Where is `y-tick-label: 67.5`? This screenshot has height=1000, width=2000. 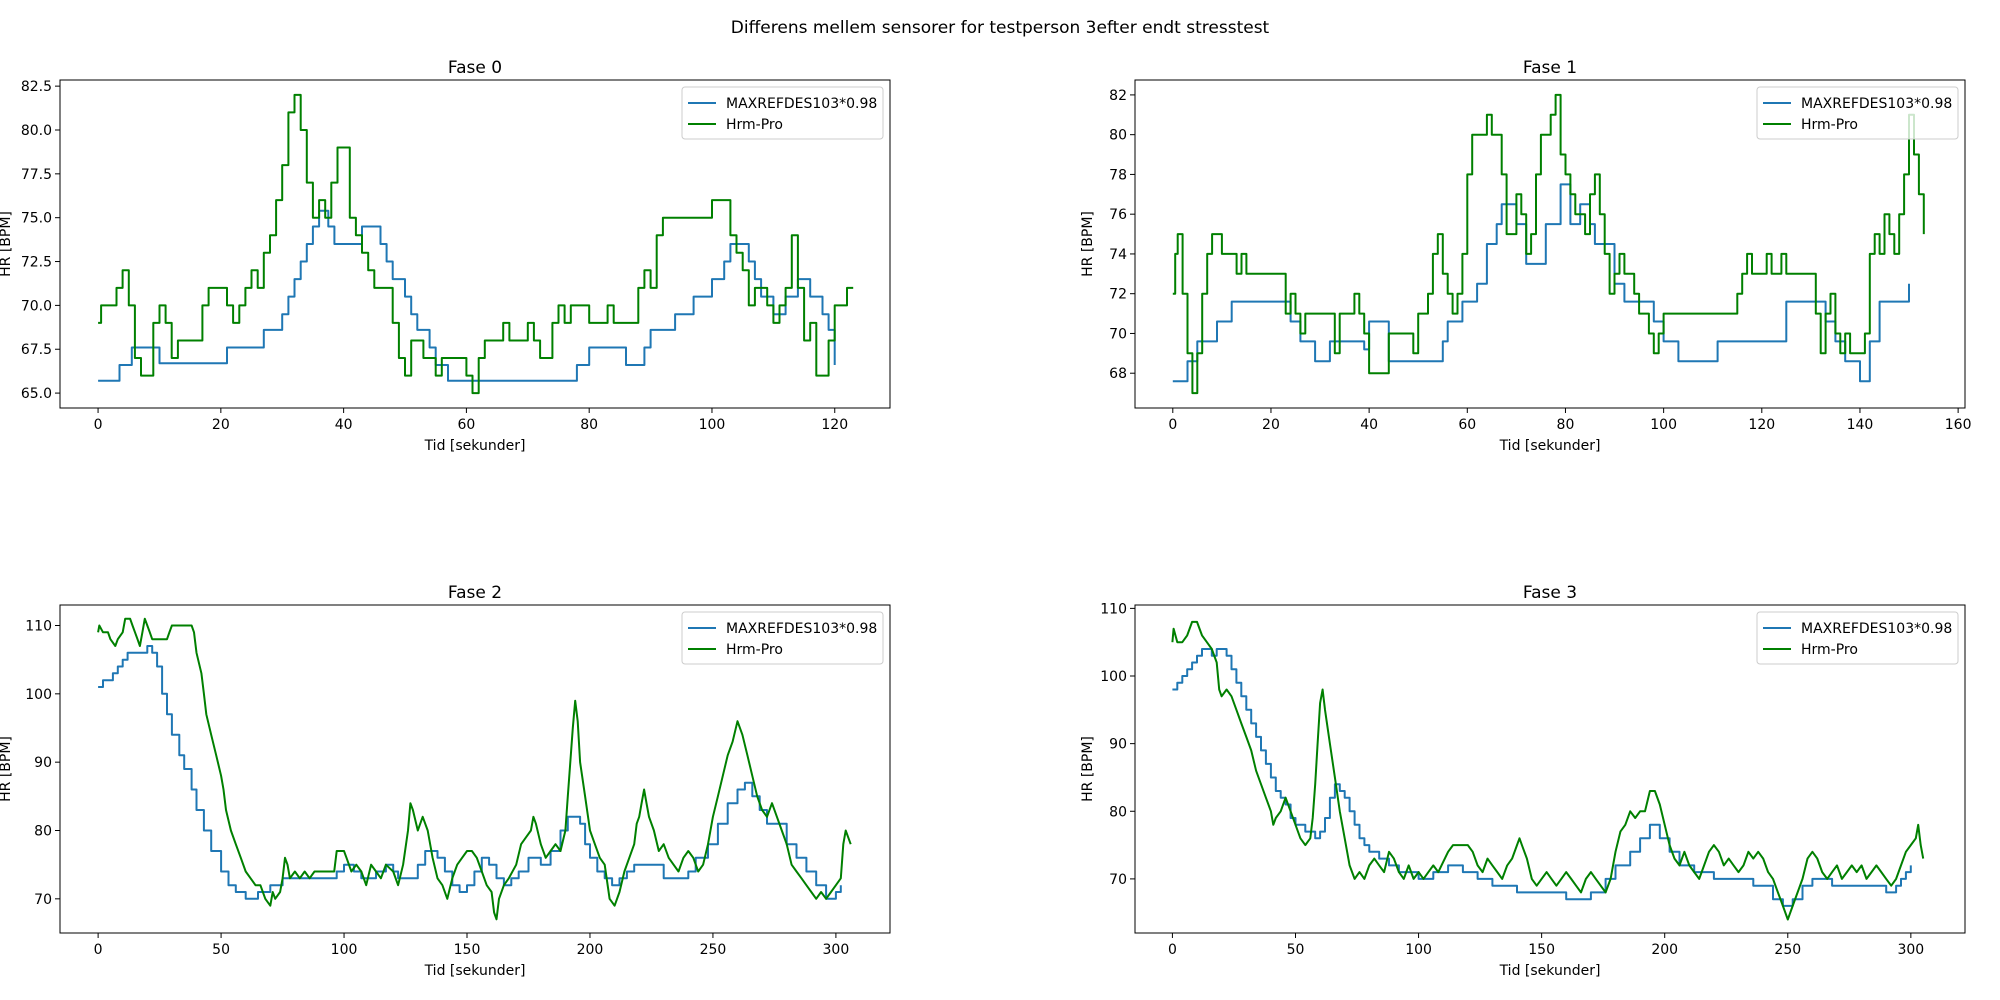
y-tick-label: 67.5 is located at coordinates (36, 350).